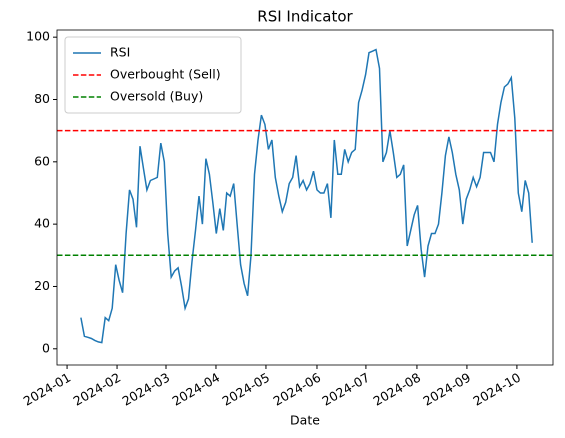  Describe the element at coordinates (305, 420) in the screenshot. I see `x-axis-label: Date` at that location.